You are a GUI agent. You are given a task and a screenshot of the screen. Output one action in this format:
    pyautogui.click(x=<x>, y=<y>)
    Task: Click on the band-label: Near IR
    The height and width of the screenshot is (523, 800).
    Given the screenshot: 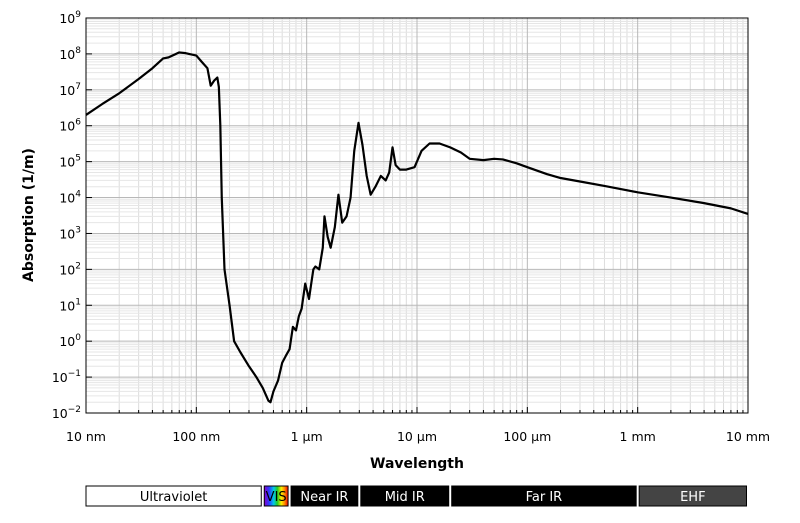 What is the action you would take?
    pyautogui.click(x=324, y=497)
    